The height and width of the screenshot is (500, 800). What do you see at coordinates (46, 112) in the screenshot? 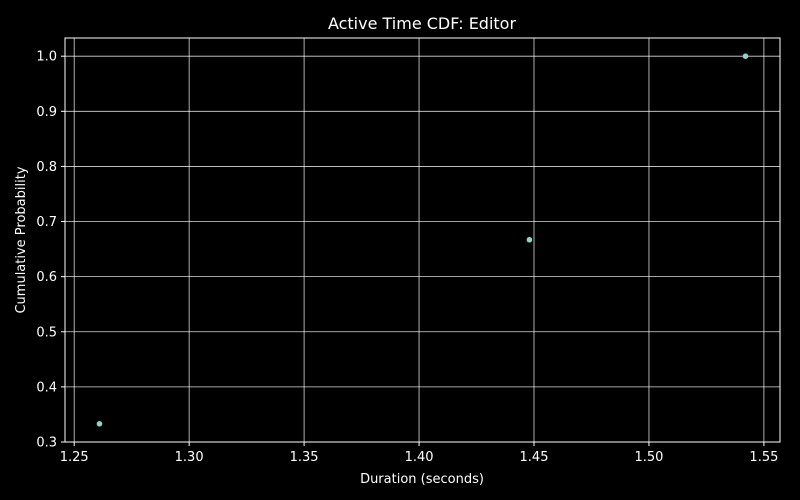
I see `y-tick-label: 0.9` at bounding box center [46, 112].